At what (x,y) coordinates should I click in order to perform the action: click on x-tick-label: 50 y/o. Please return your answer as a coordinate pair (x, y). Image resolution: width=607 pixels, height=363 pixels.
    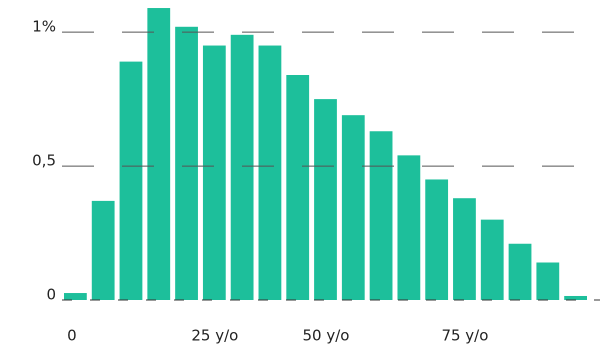
    Looking at the image, I should click on (326, 336).